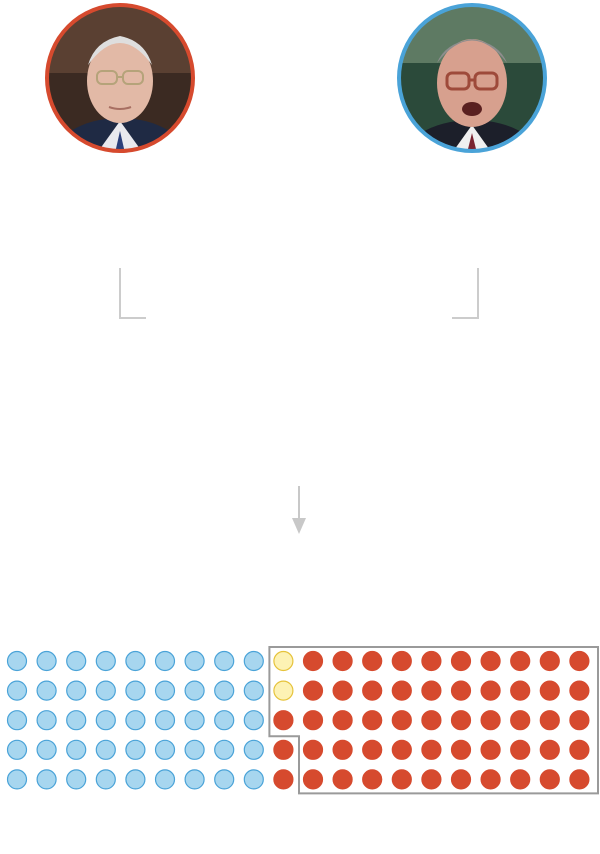 This screenshot has width=600, height=854. What do you see at coordinates (132, 293) in the screenshot?
I see `corner-bracket-left` at bounding box center [132, 293].